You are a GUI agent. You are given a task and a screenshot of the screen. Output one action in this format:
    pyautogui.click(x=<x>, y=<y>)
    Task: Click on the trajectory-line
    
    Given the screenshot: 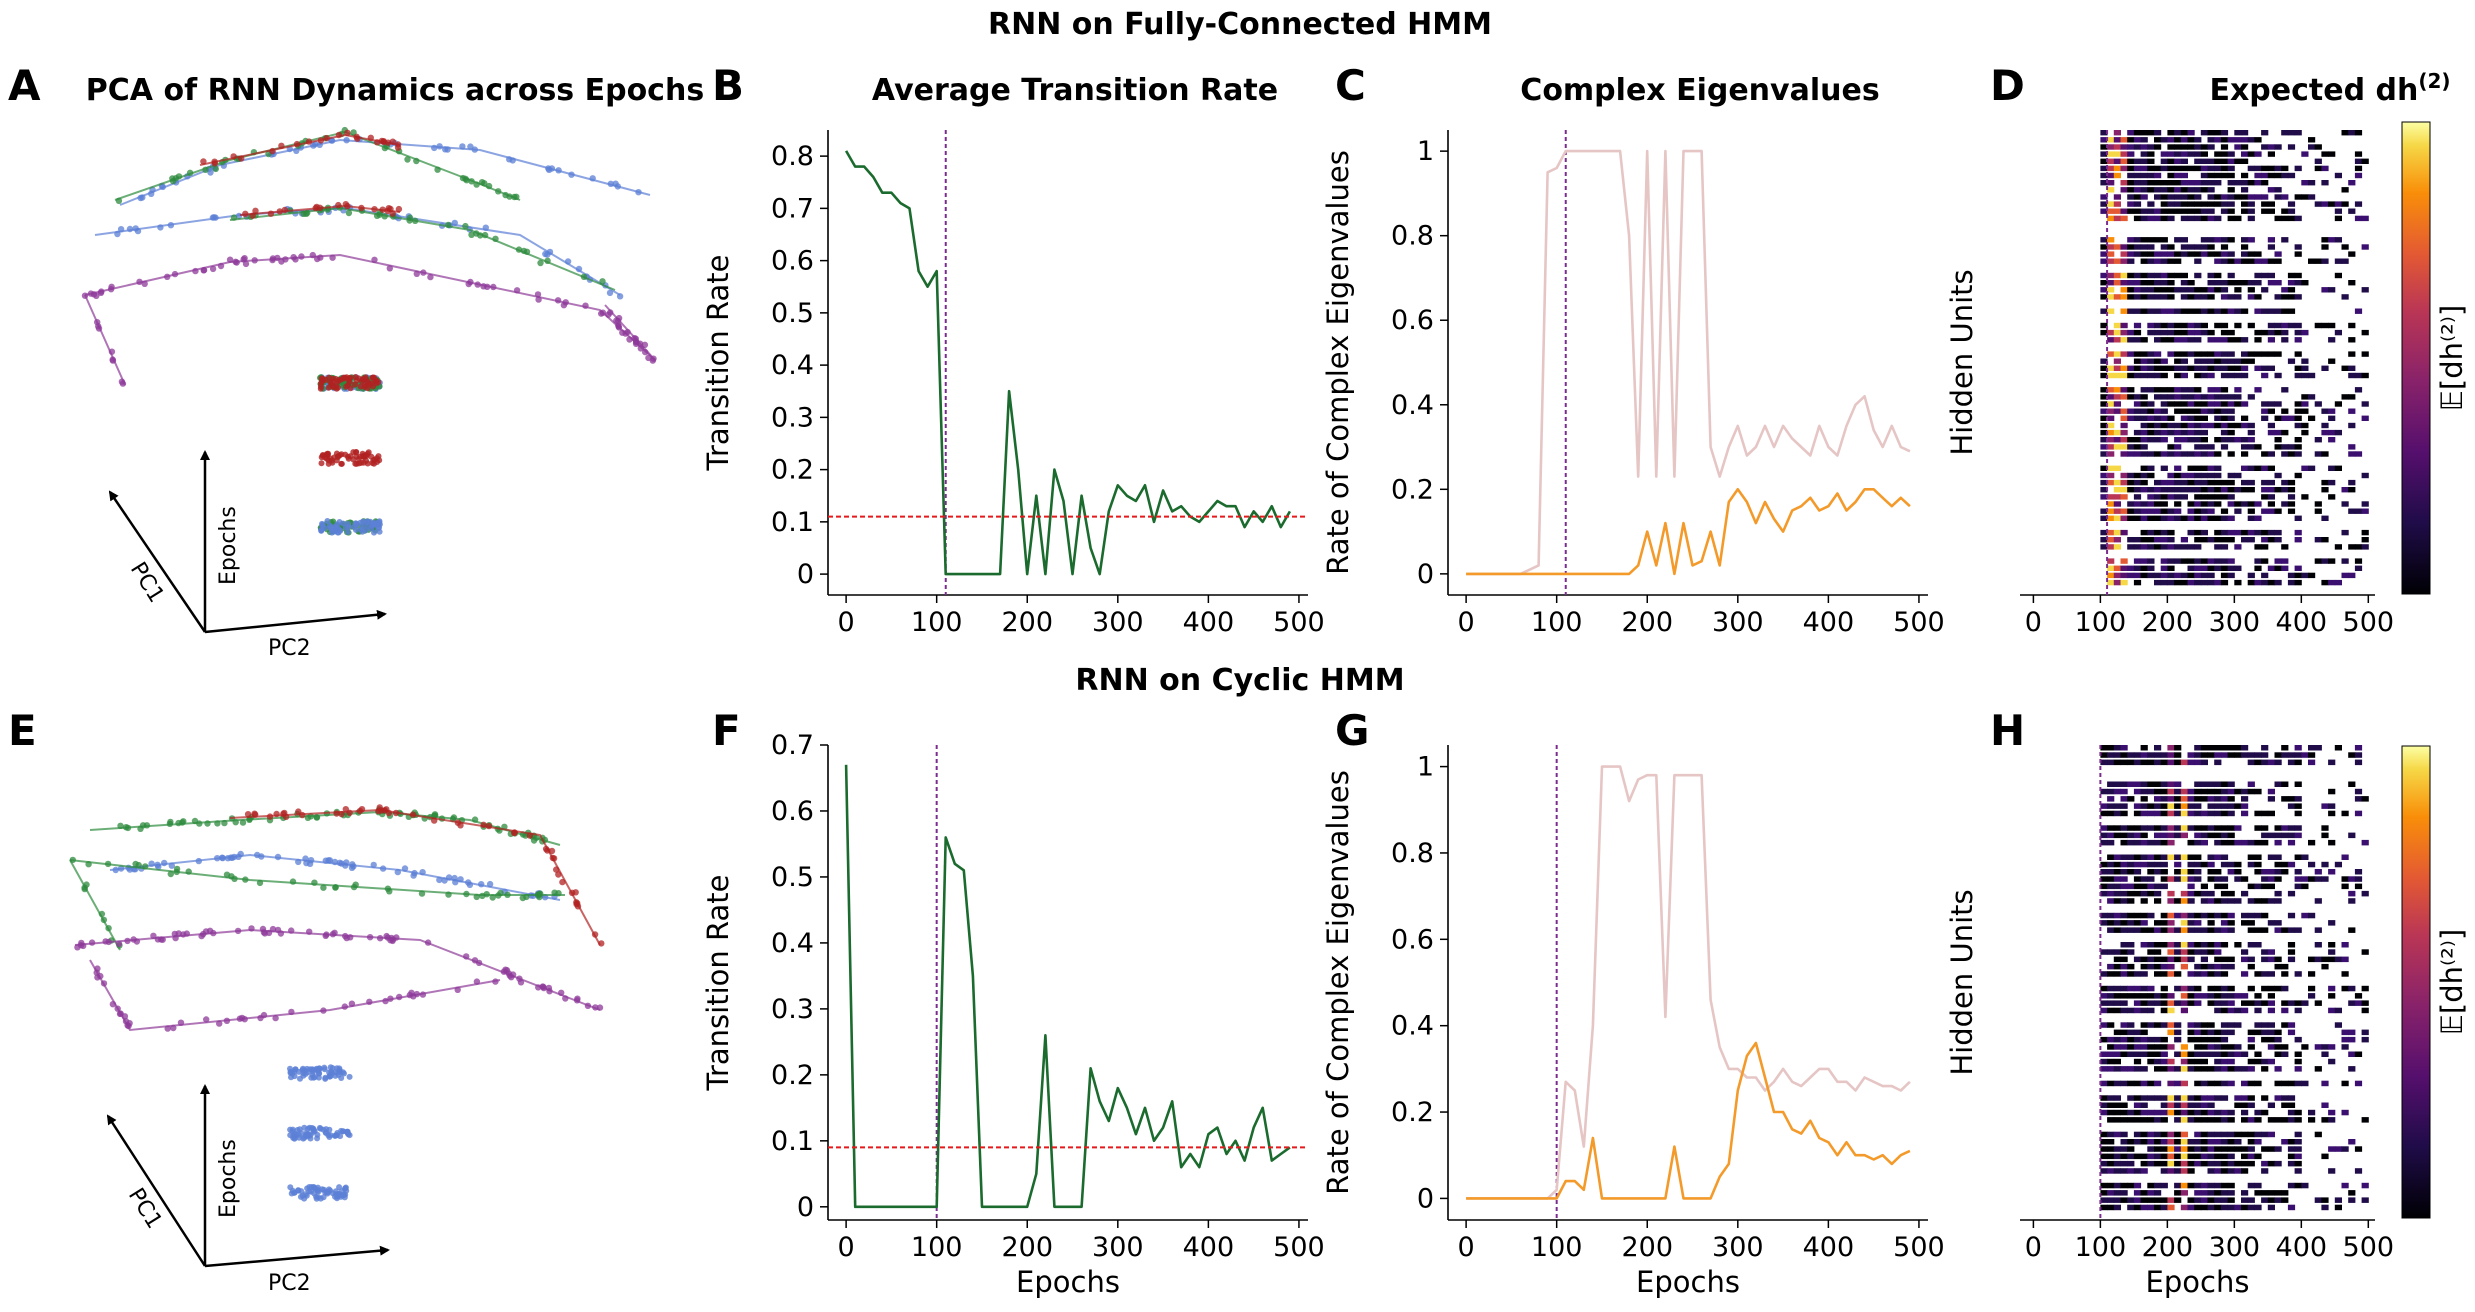 What is the action you would take?
    pyautogui.click(x=295, y=995)
    